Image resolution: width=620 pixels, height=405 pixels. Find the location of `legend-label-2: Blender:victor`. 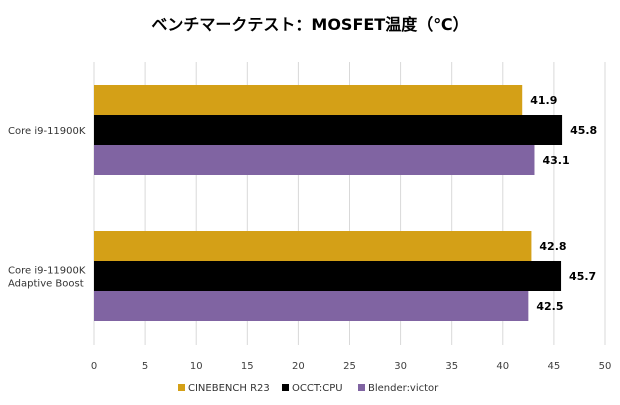

legend-label-2: Blender:victor is located at coordinates (403, 388).